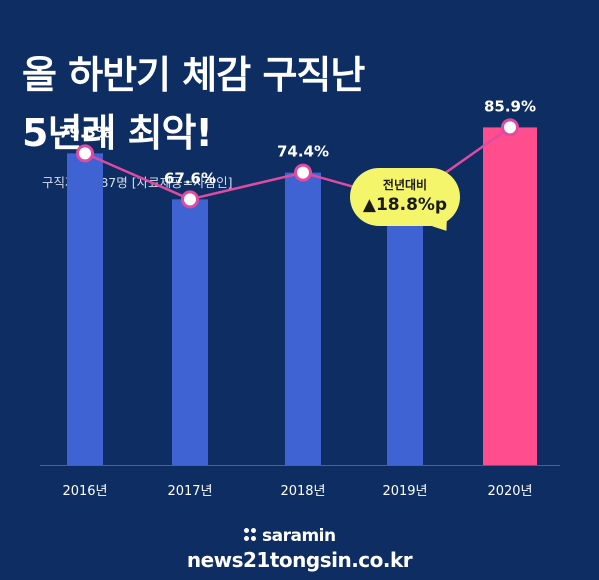 The image size is (599, 580). I want to click on x-tick-label-1: 2017년, so click(189, 491).